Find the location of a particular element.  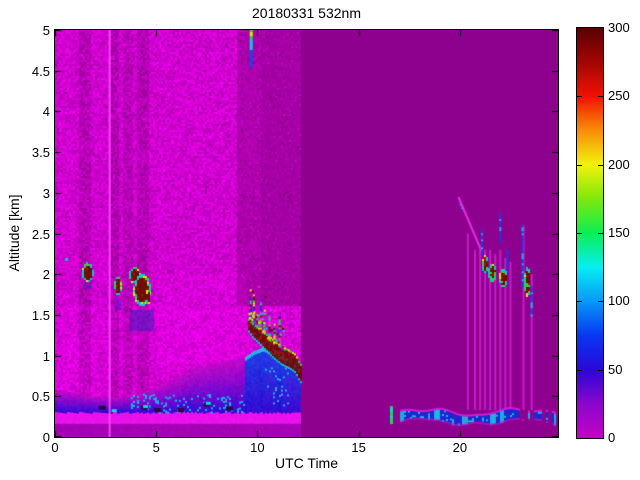

x-tick-label: 0 is located at coordinates (55, 447).